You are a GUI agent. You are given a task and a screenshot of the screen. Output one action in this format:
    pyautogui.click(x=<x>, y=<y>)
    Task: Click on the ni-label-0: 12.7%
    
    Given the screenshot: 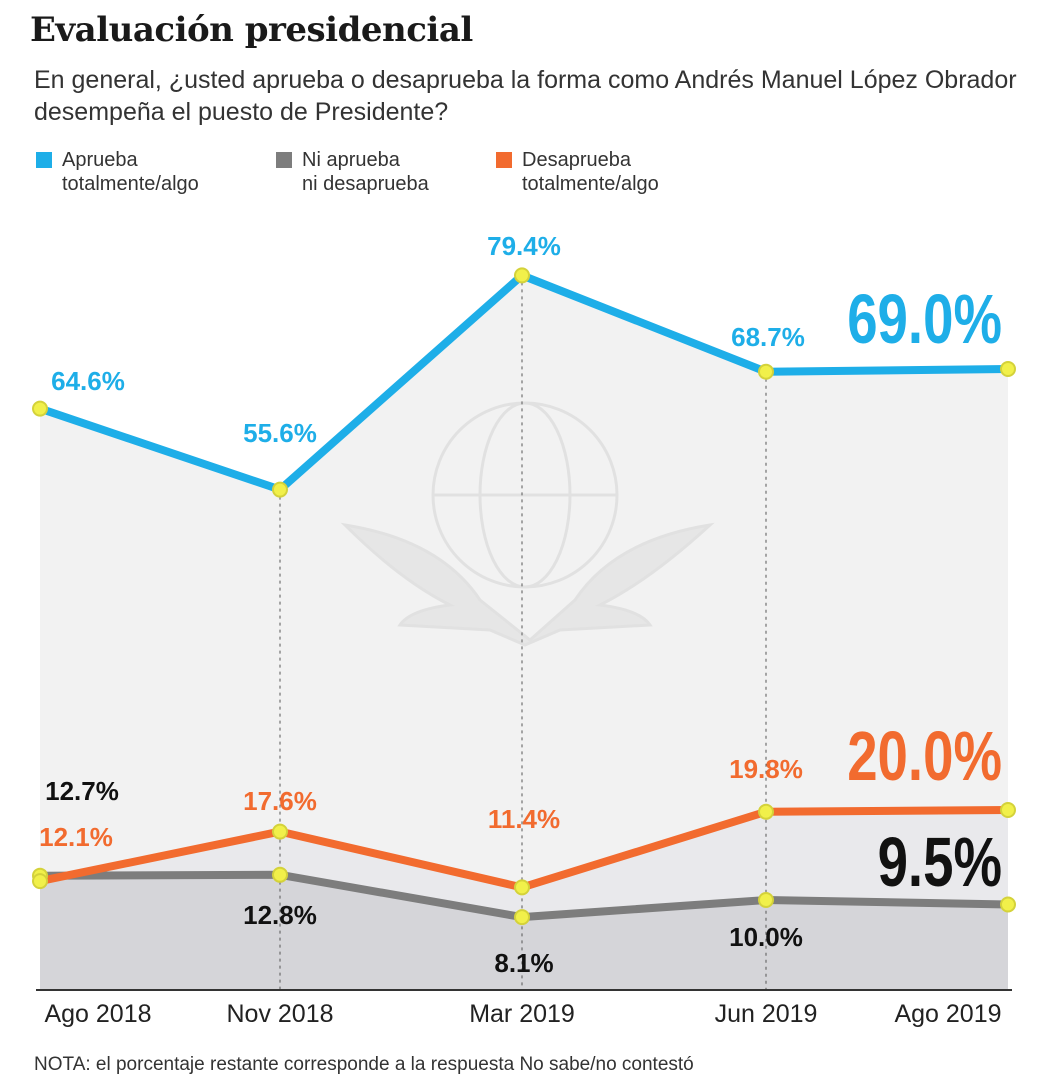 What is the action you would take?
    pyautogui.click(x=82, y=791)
    